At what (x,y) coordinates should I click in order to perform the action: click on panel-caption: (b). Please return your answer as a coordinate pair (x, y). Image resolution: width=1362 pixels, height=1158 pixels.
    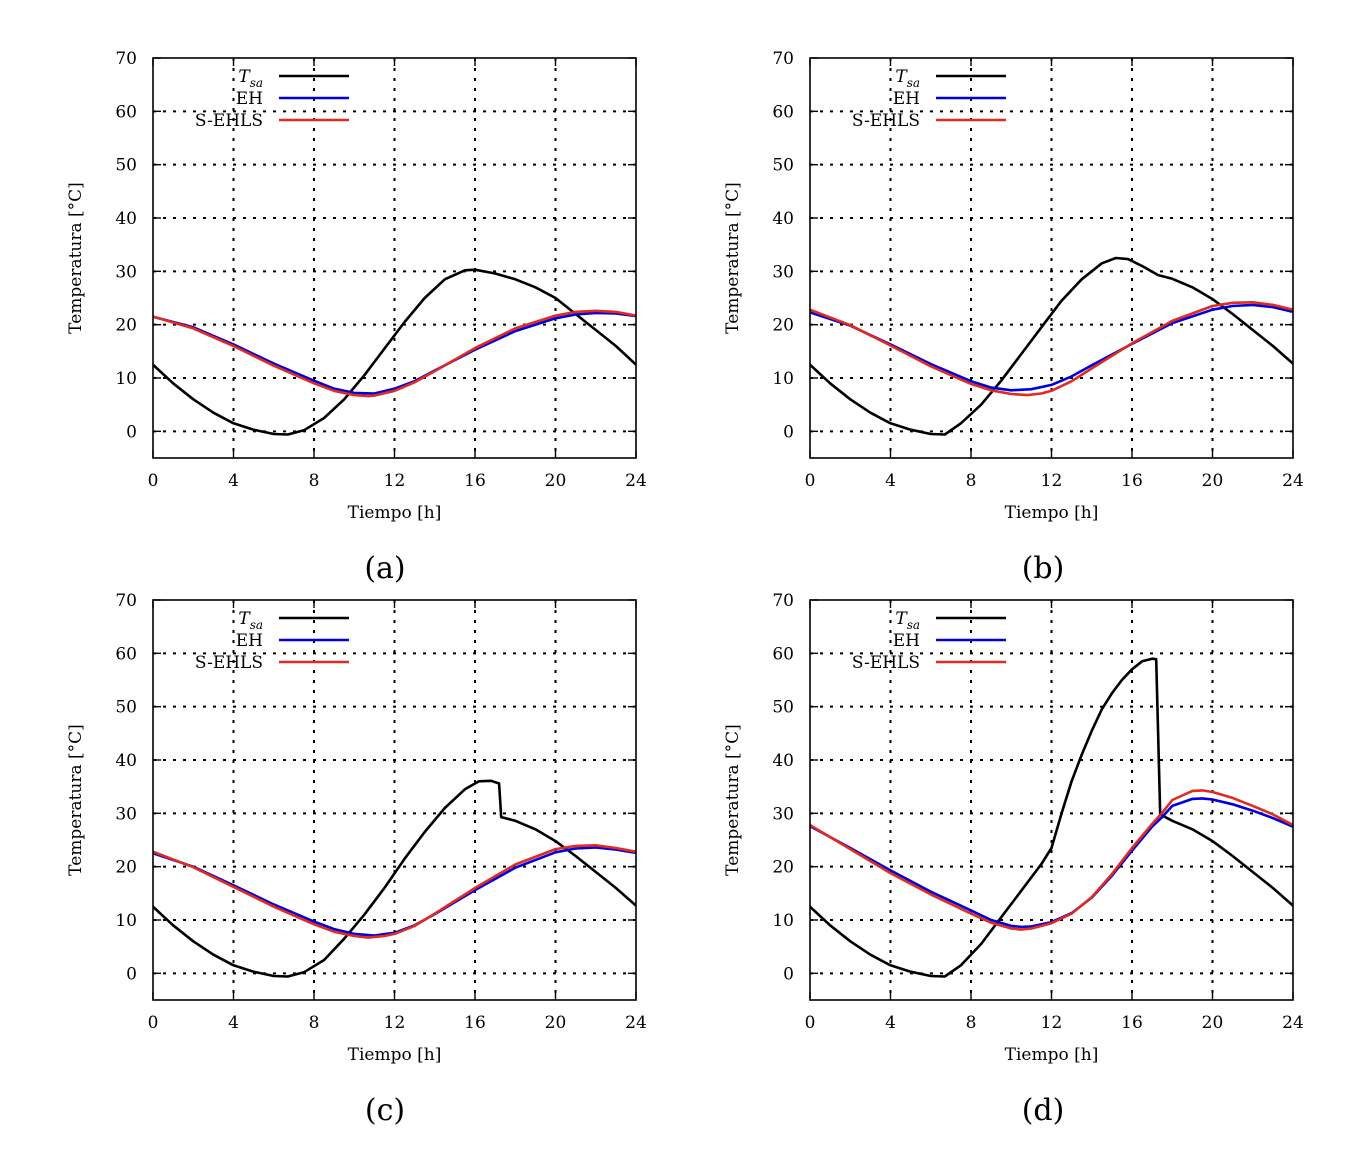
    Looking at the image, I should click on (1043, 568).